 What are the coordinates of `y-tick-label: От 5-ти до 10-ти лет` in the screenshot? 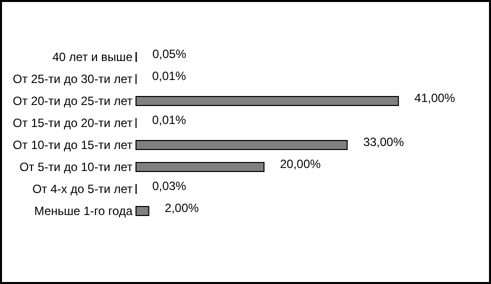 It's located at (76, 167).